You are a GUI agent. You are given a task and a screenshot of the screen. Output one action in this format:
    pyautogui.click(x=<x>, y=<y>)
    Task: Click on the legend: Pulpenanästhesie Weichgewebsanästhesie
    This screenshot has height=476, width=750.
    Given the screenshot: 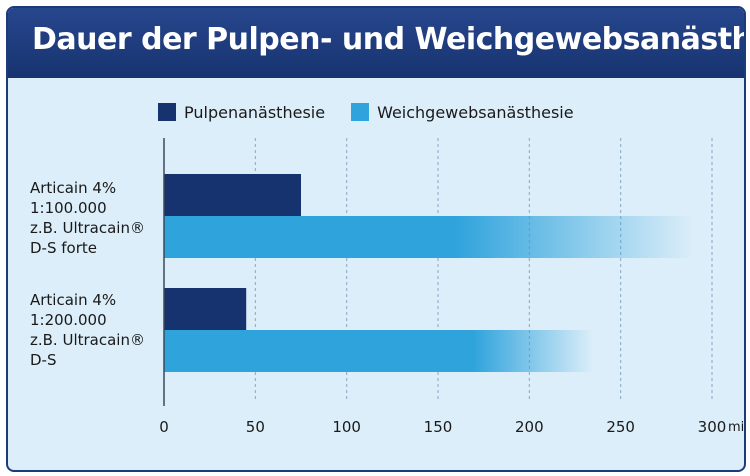 What is the action you would take?
    pyautogui.click(x=379, y=112)
    